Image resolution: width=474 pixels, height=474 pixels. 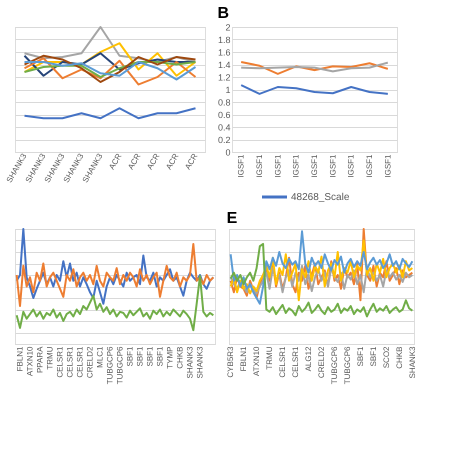 What do you see at coordinates (224, 103) in the screenshot?
I see `y-tick-label: 0.8` at bounding box center [224, 103].